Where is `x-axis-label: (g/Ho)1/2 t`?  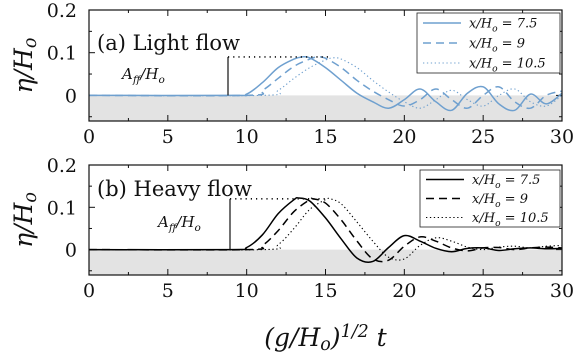
x-axis-label: (g/Ho)1/2 t is located at coordinates (325, 338).